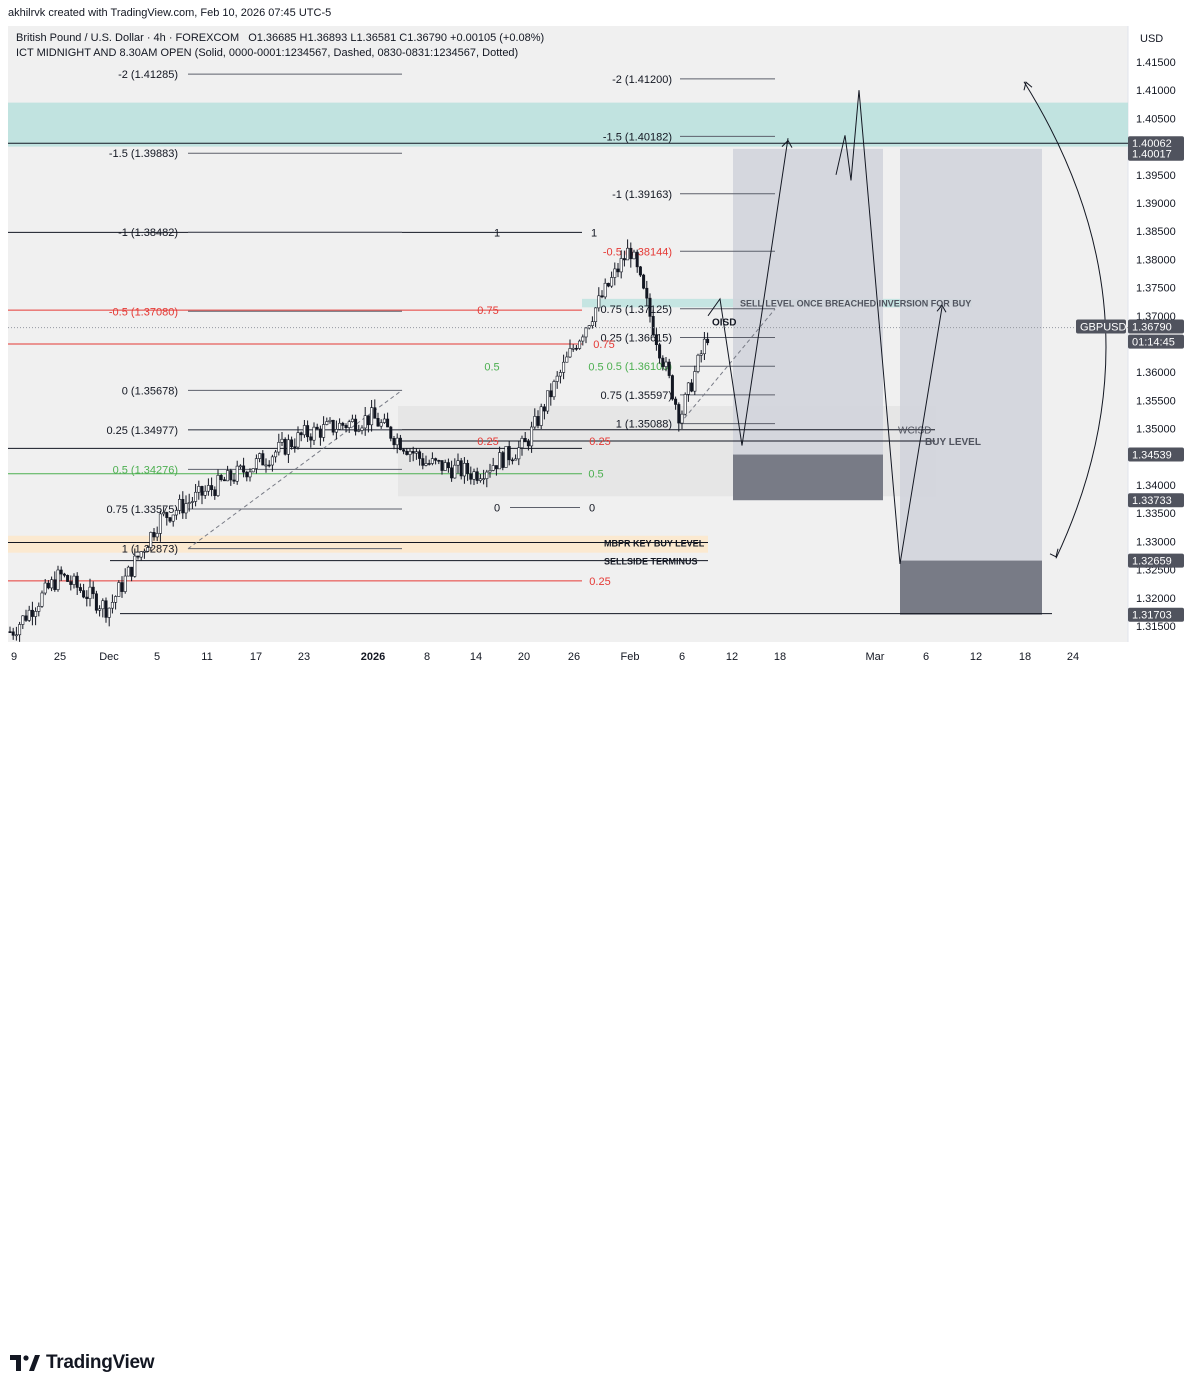  I want to click on price-marker-4: 01:14:45, so click(1153, 343).